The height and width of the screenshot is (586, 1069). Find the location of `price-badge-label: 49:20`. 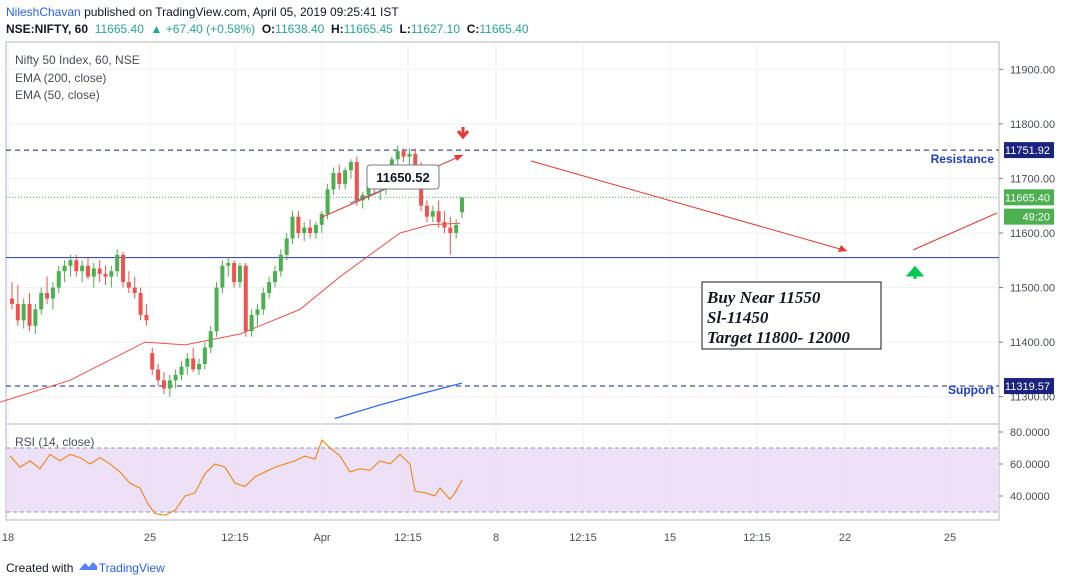

price-badge-label: 49:20 is located at coordinates (1036, 218).